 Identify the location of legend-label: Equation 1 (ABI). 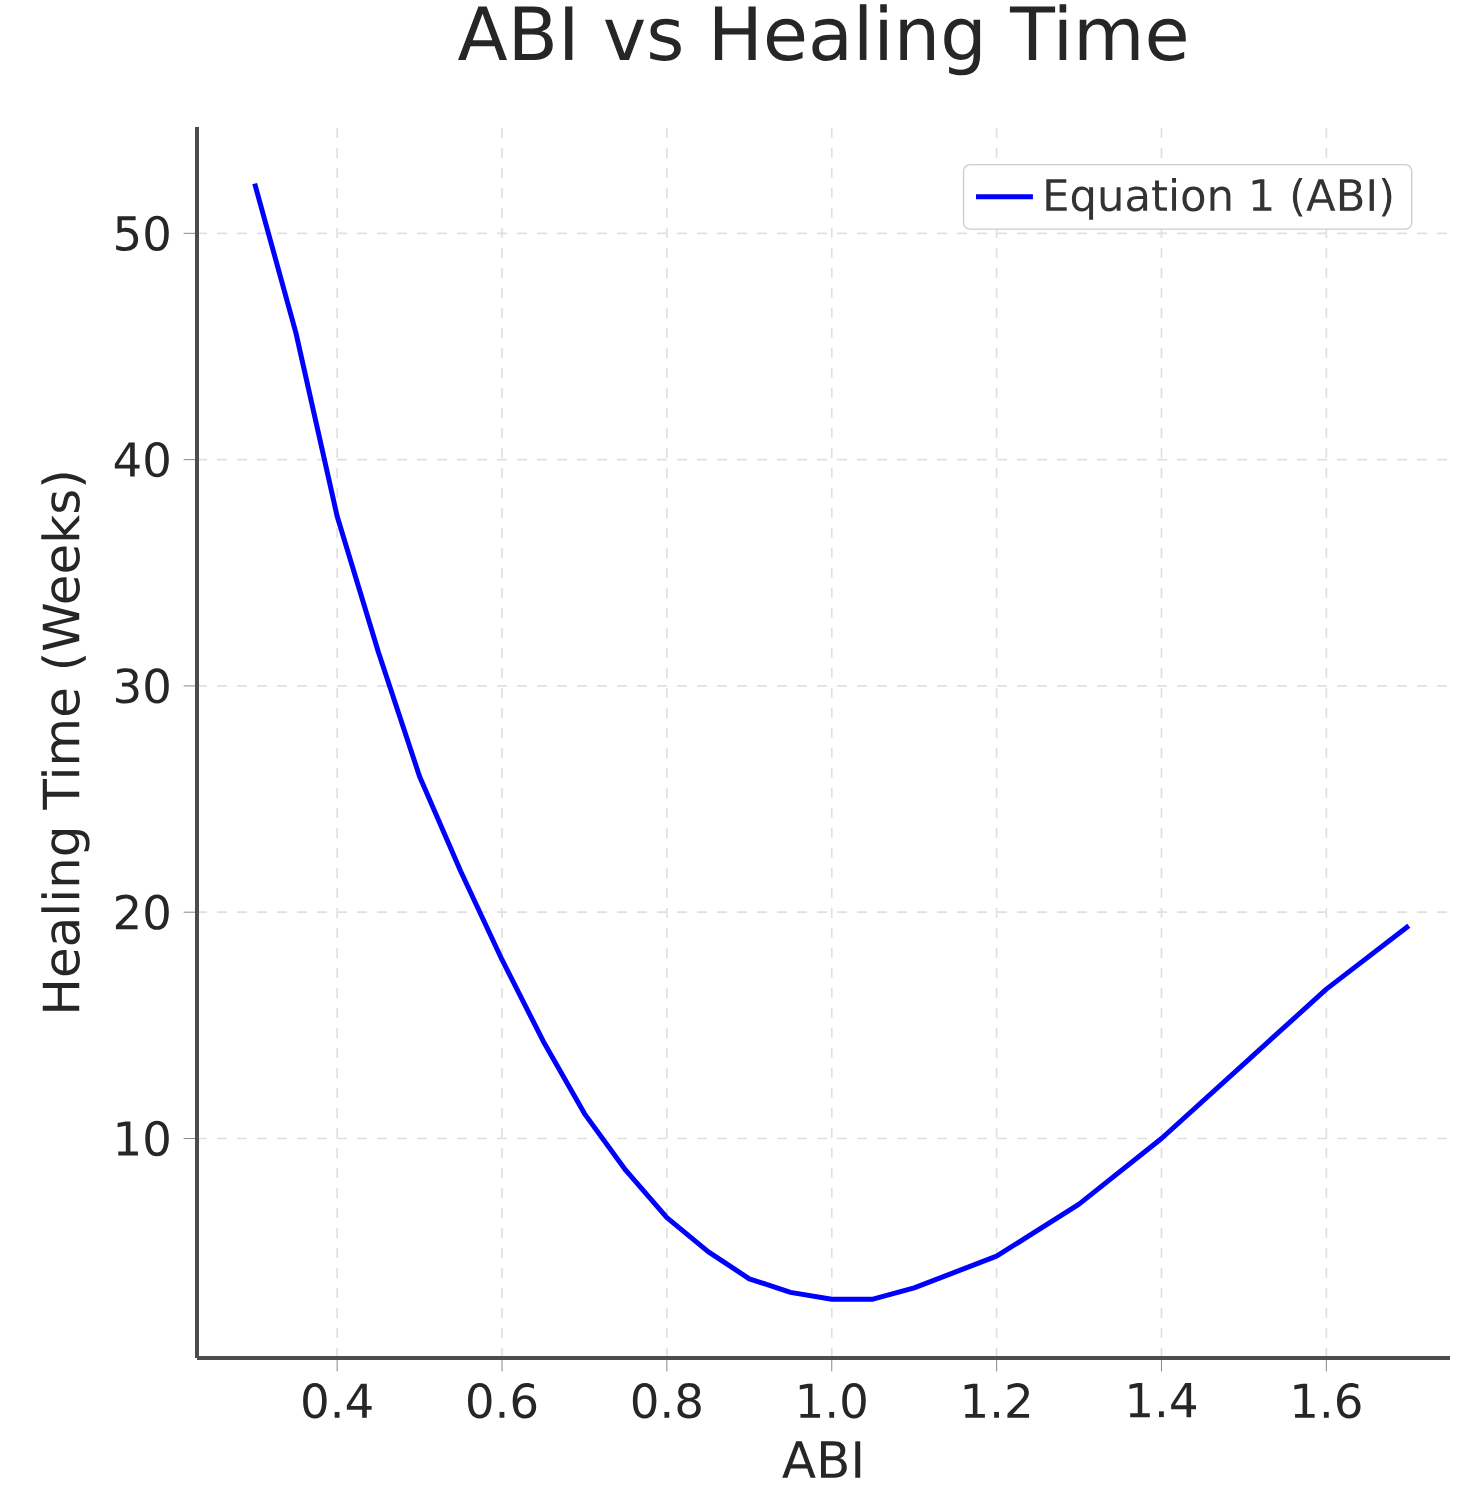
(1219, 198).